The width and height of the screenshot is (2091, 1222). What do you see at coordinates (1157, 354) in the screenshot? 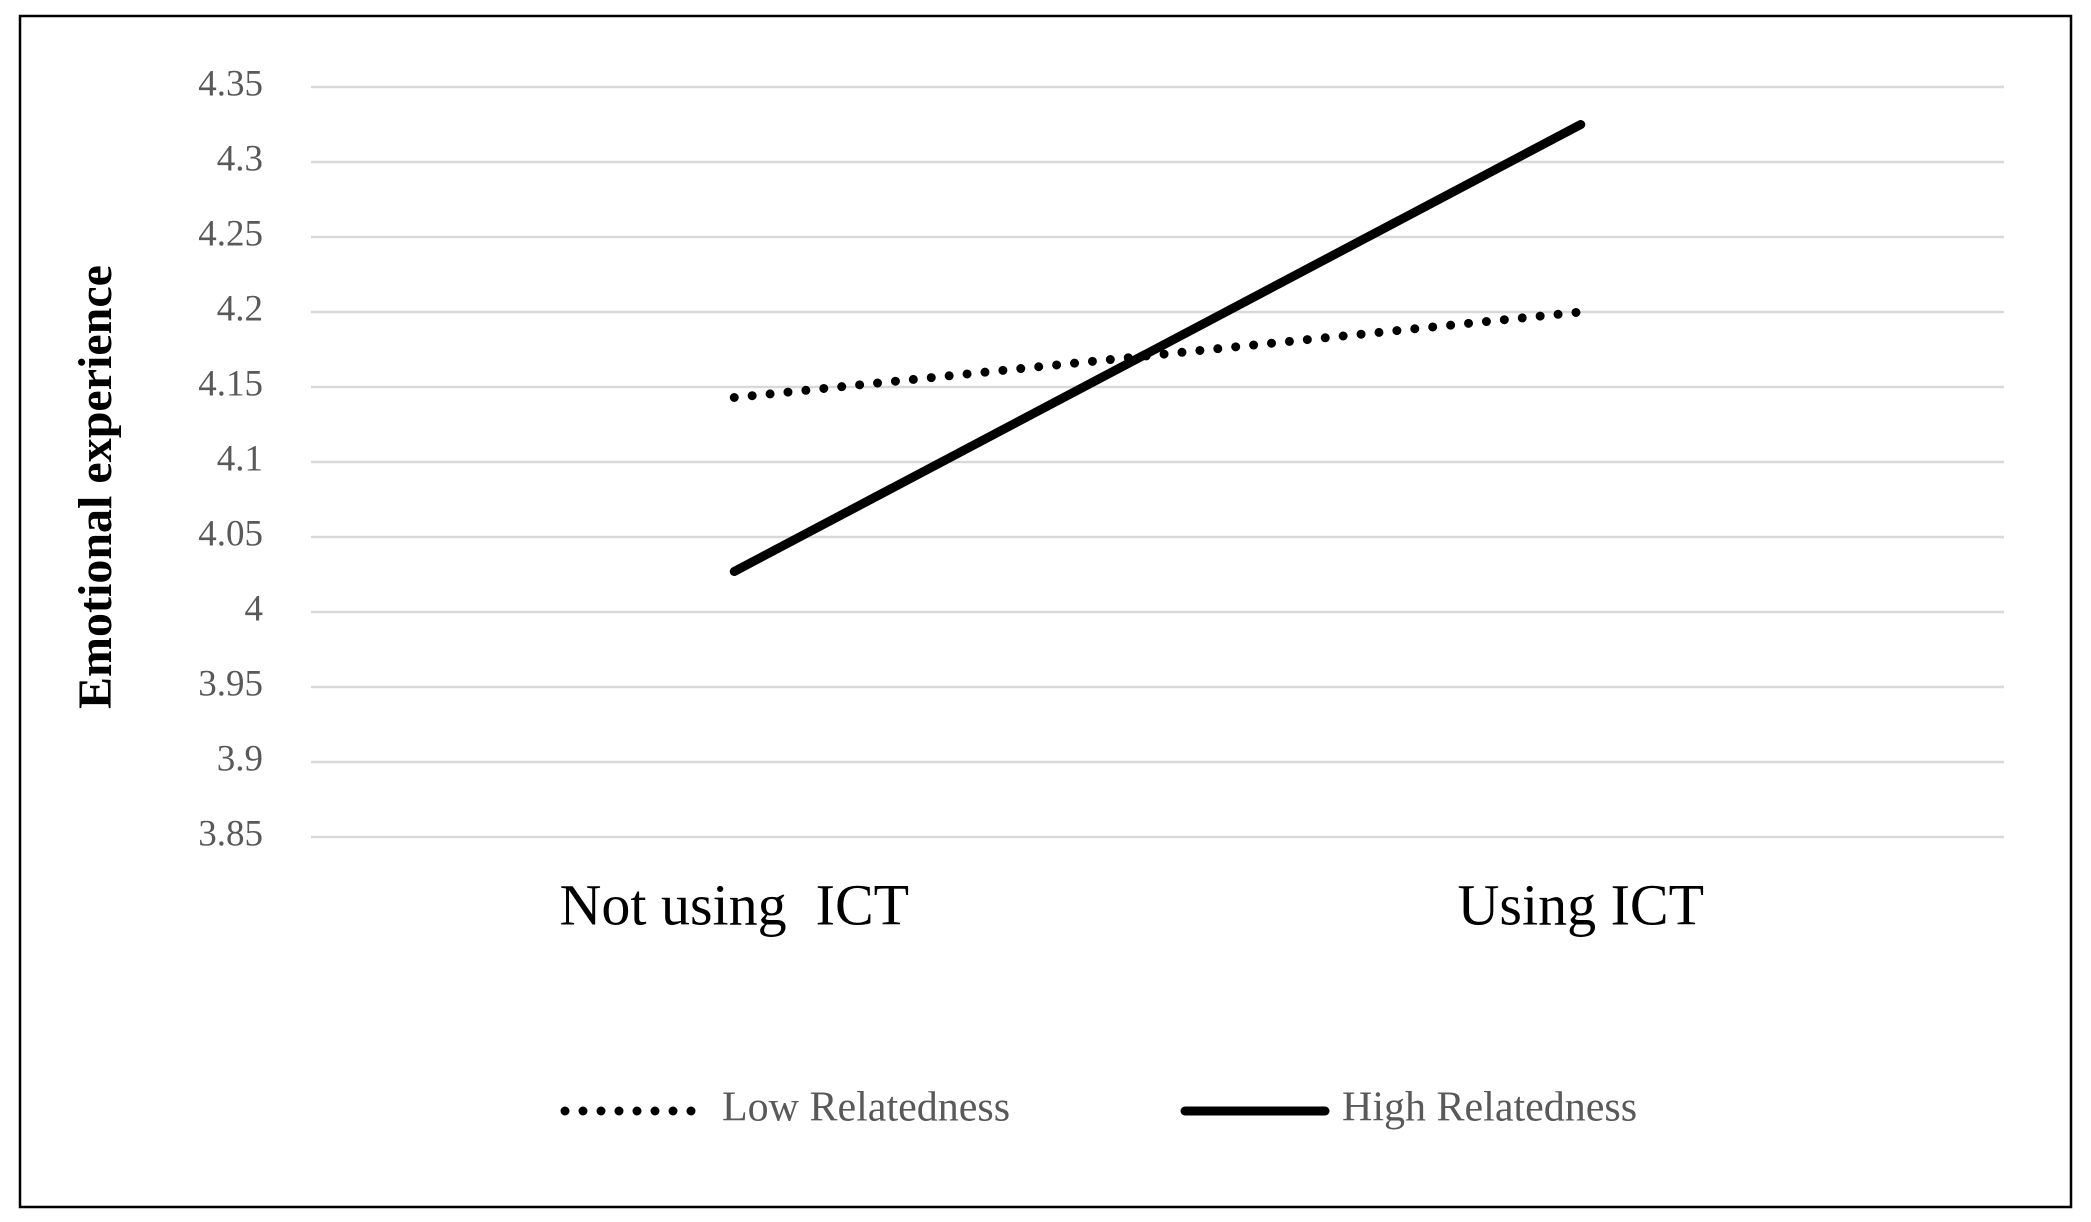
I see `data-line` at bounding box center [1157, 354].